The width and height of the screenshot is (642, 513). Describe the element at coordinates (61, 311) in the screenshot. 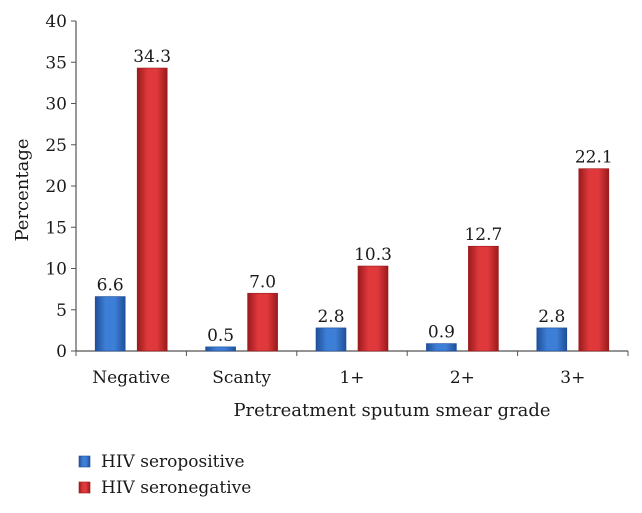

I see `y-tick-label: 5` at that location.